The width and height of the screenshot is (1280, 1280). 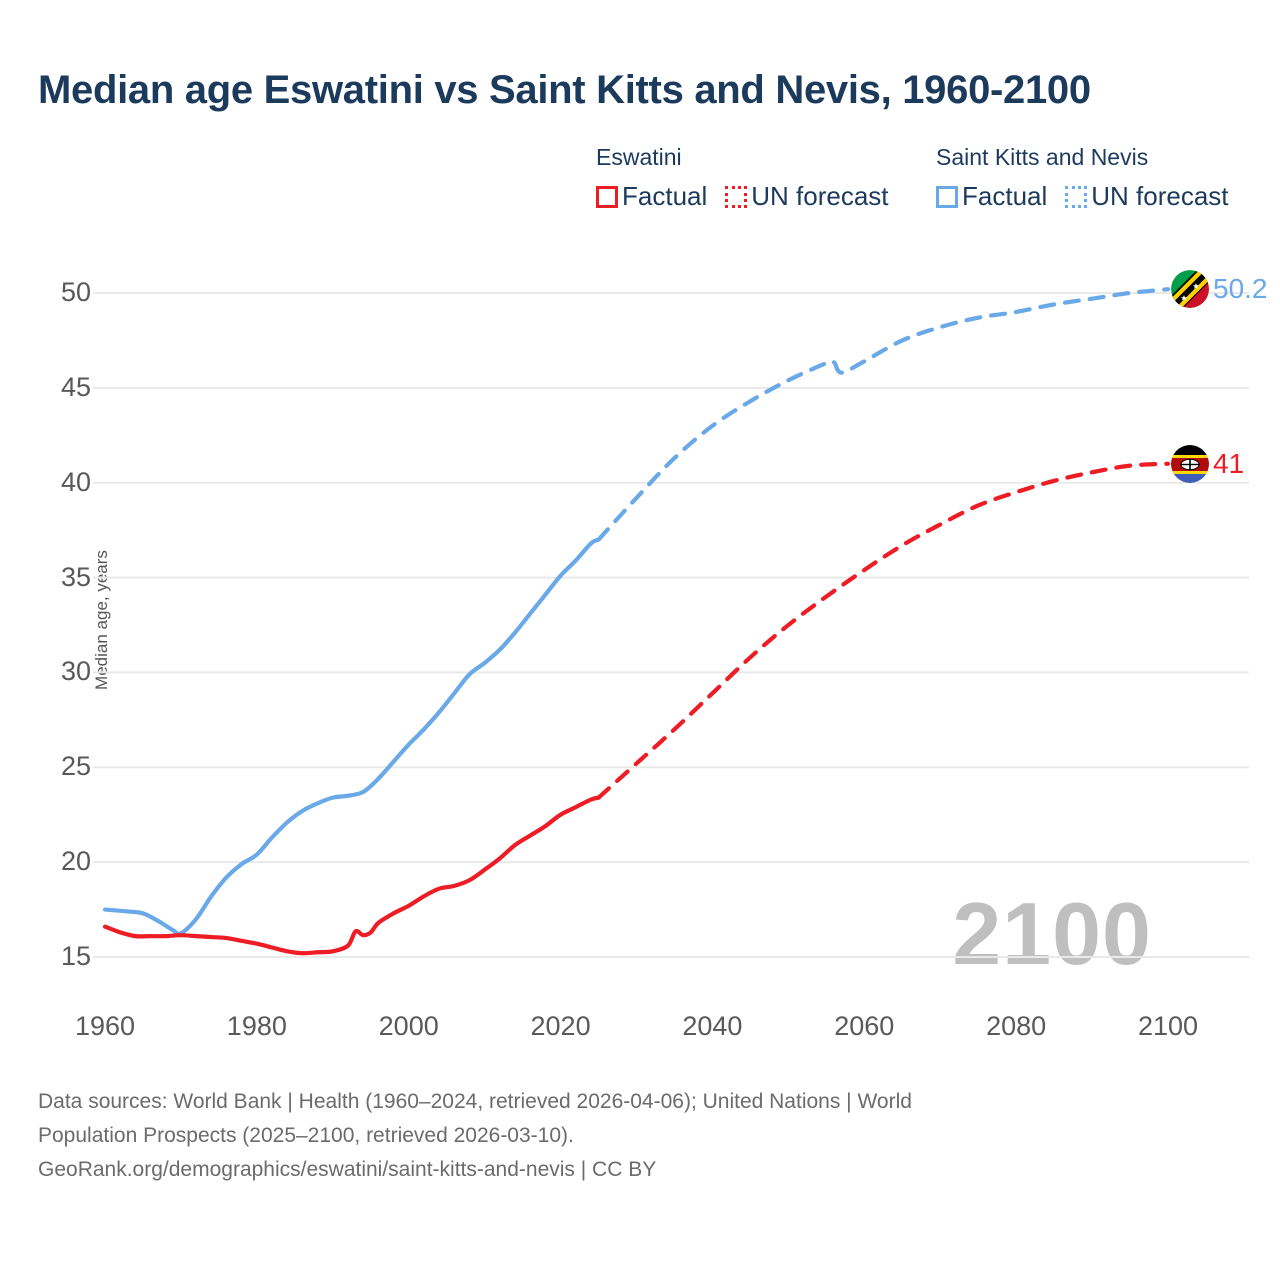 I want to click on legend-item-saint-kitts-forecast: UN forecast, so click(x=1147, y=196).